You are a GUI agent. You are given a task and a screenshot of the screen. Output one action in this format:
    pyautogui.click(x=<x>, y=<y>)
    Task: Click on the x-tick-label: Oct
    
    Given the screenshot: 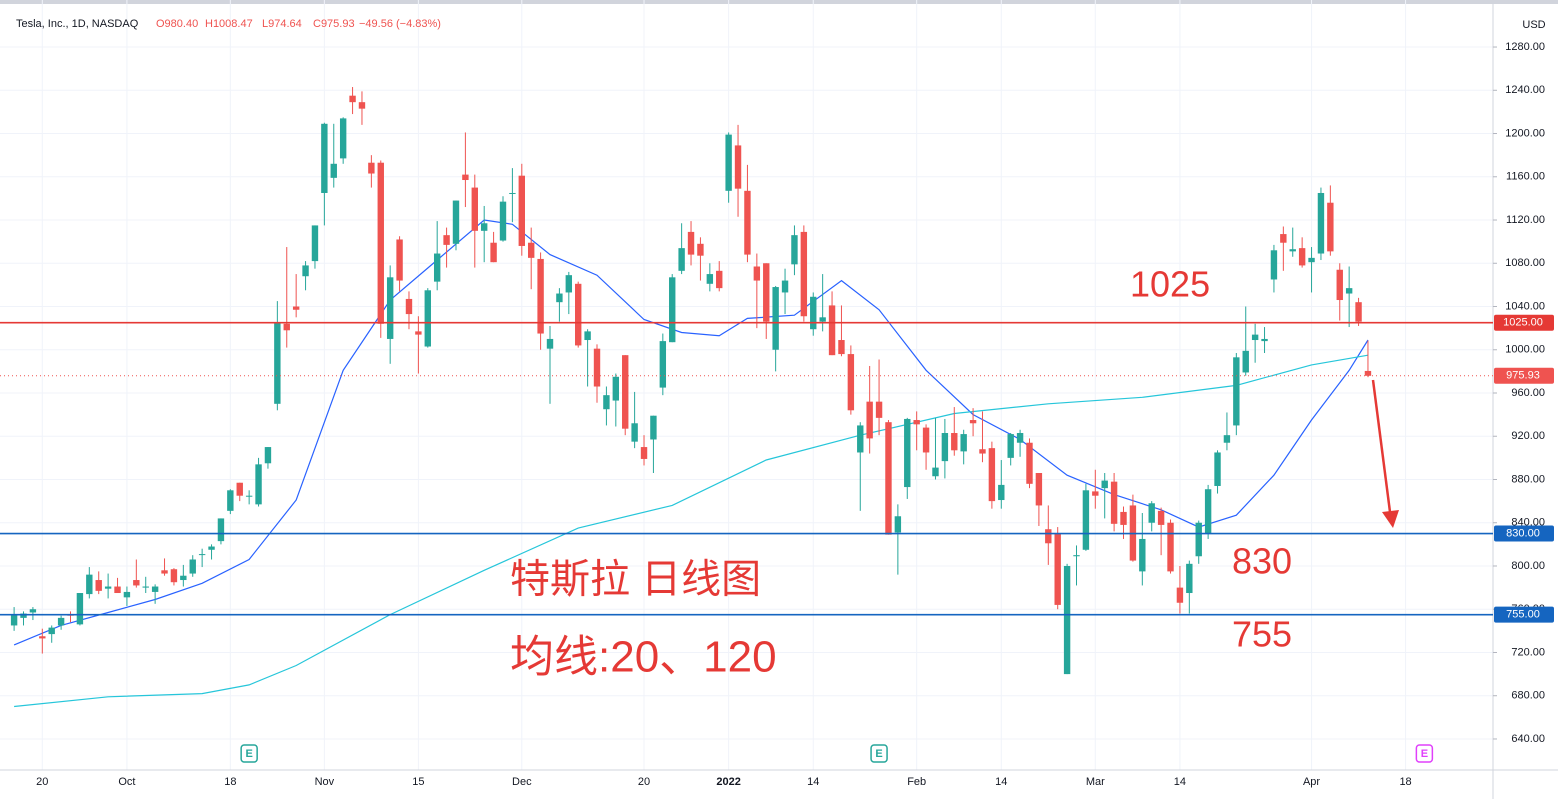 What is the action you would take?
    pyautogui.click(x=126, y=782)
    